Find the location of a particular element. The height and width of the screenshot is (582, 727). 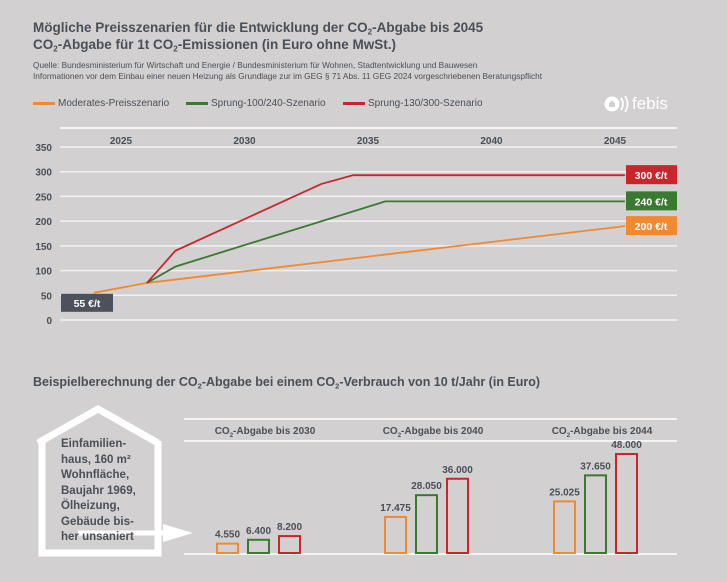

start-label-box is located at coordinates (87, 302).